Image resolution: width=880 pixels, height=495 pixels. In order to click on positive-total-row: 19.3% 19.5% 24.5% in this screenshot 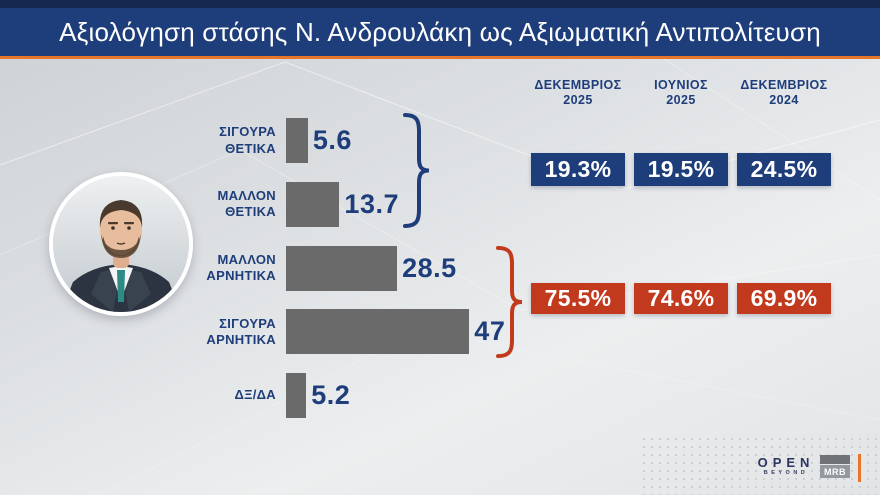, I will do `click(681, 169)`.